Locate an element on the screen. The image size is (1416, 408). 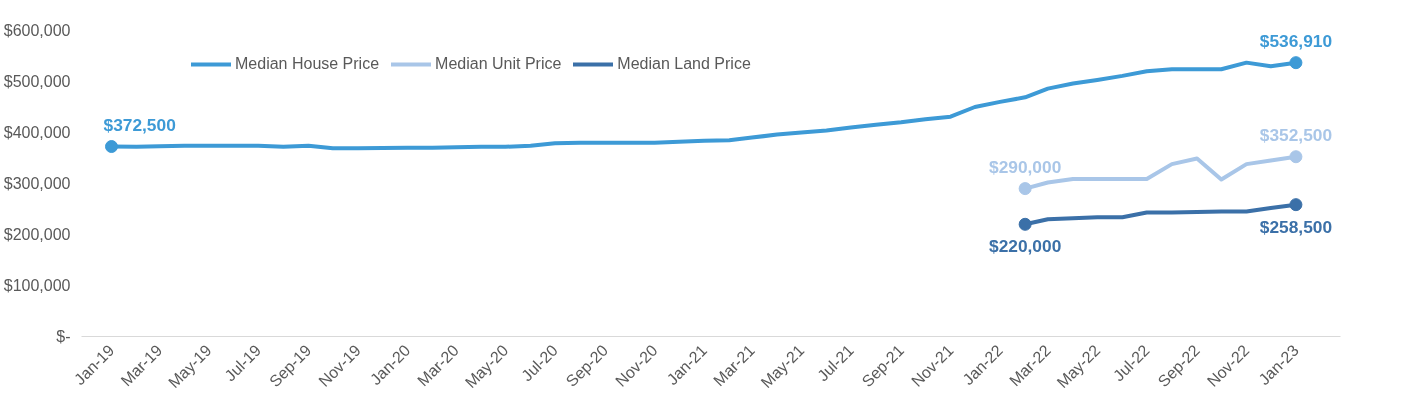
y-tick-label: $600,000 is located at coordinates (37, 30).